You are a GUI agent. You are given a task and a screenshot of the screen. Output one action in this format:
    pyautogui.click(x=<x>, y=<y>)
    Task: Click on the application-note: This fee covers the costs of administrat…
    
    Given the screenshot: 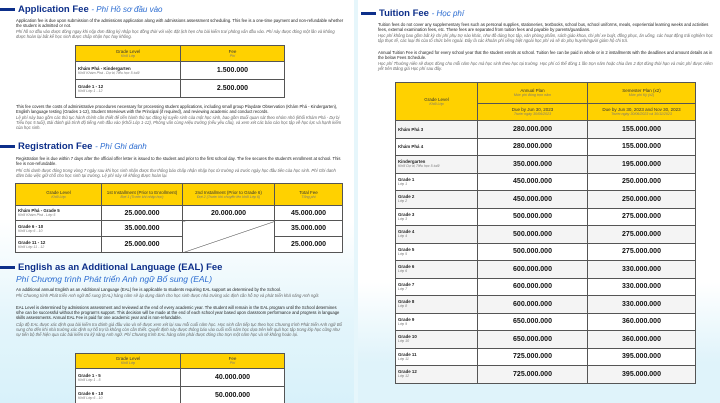 What is the action you would take?
    pyautogui.click(x=177, y=109)
    